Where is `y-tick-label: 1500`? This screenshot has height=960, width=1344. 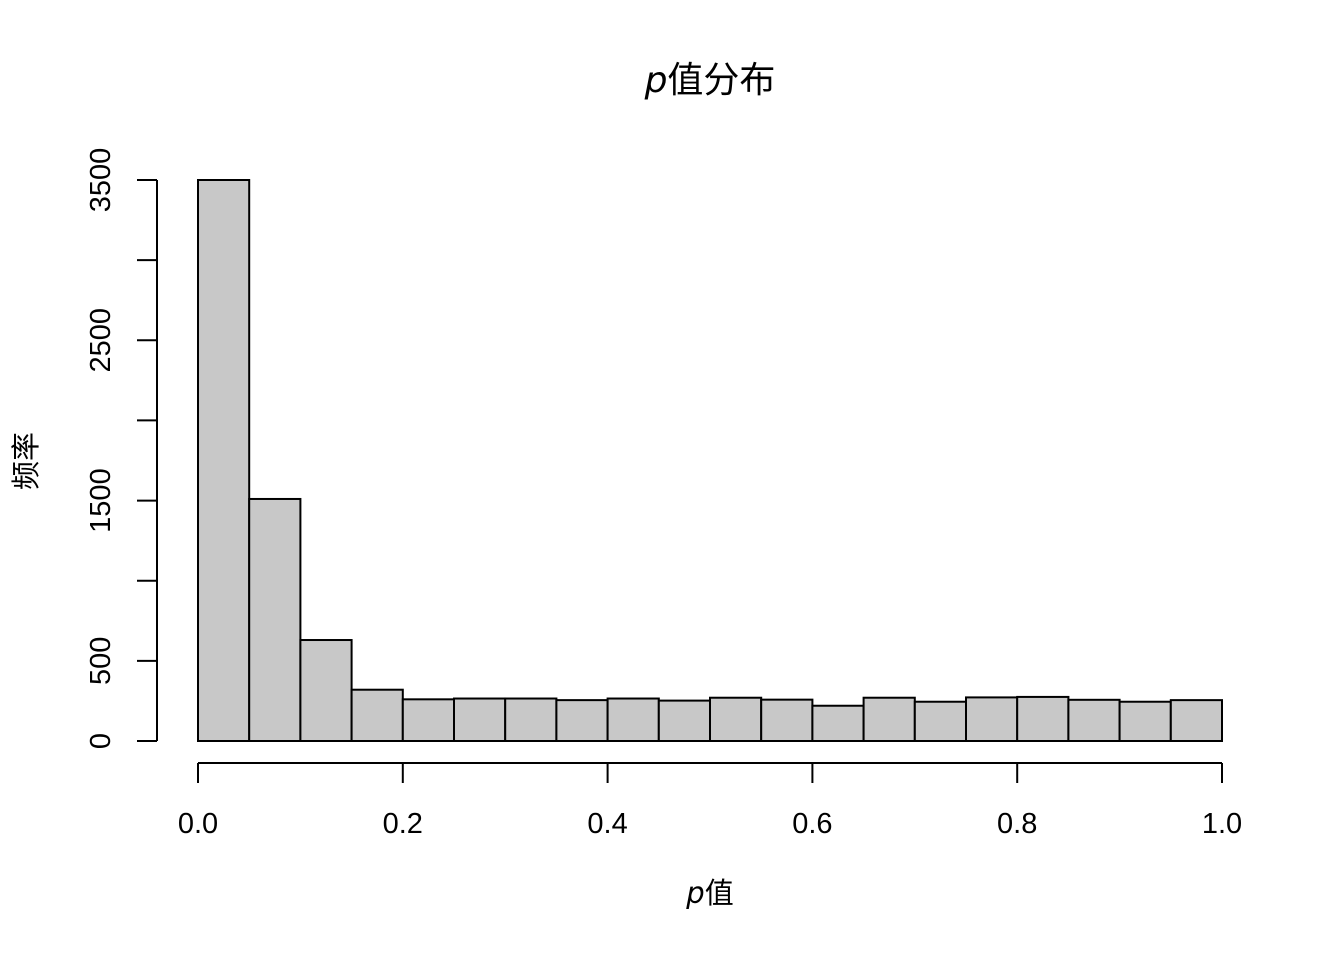
y-tick-label: 1500 is located at coordinates (101, 500).